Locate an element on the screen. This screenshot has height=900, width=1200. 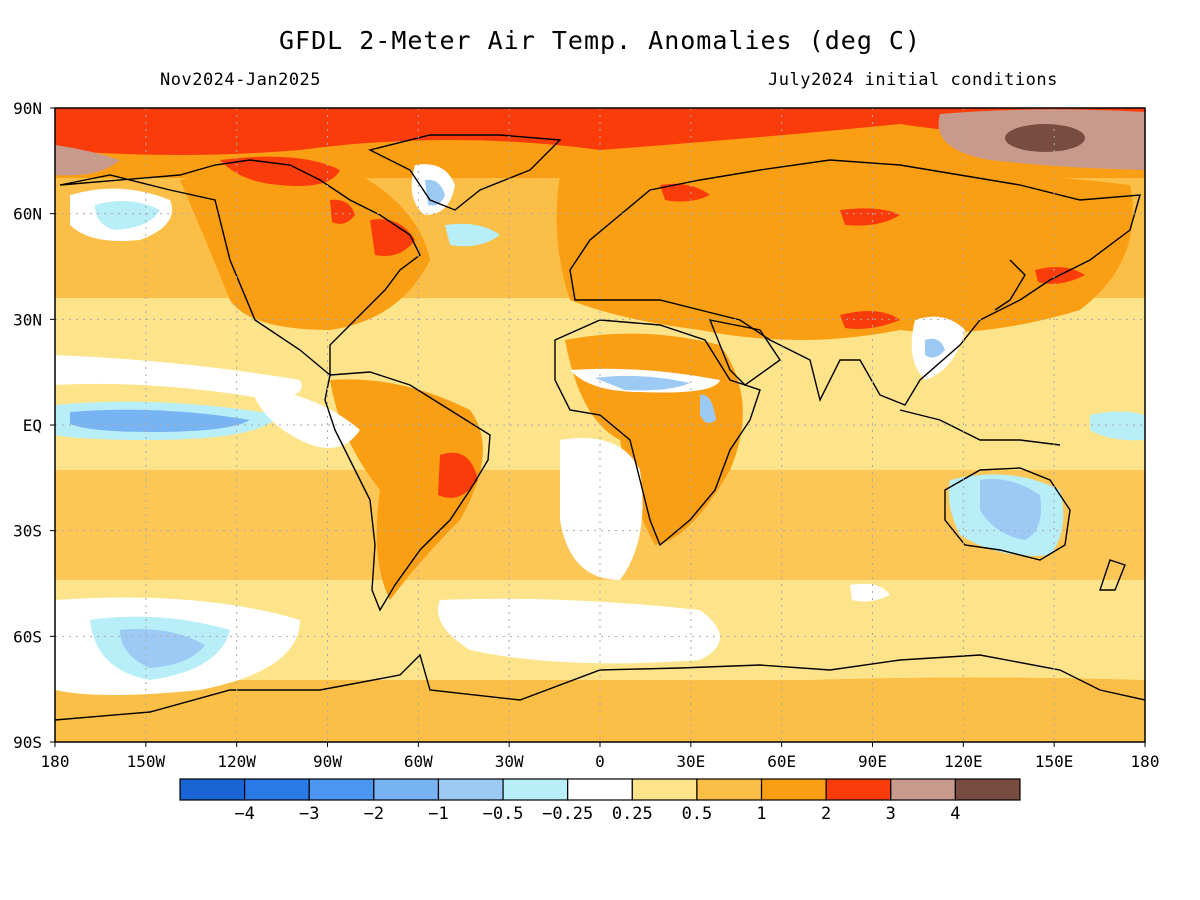
colorbar-label: −1 is located at coordinates (438, 814).